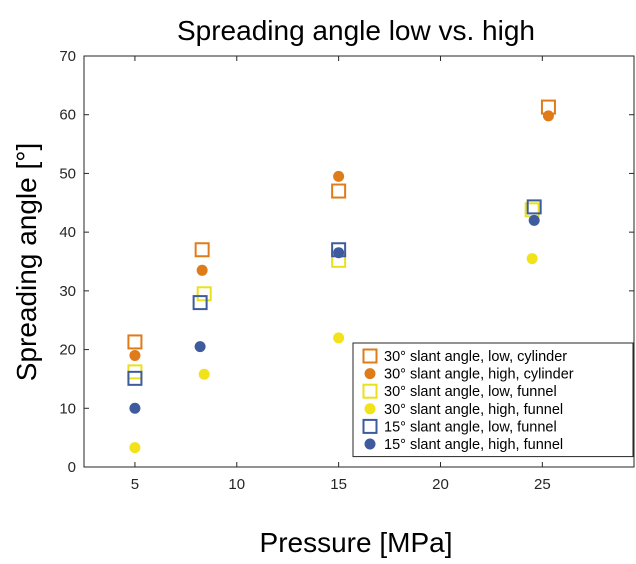 This screenshot has height=564, width=636. Describe the element at coordinates (475, 357) in the screenshot. I see `legend-label: 30° slant angle, low, cylinder` at that location.